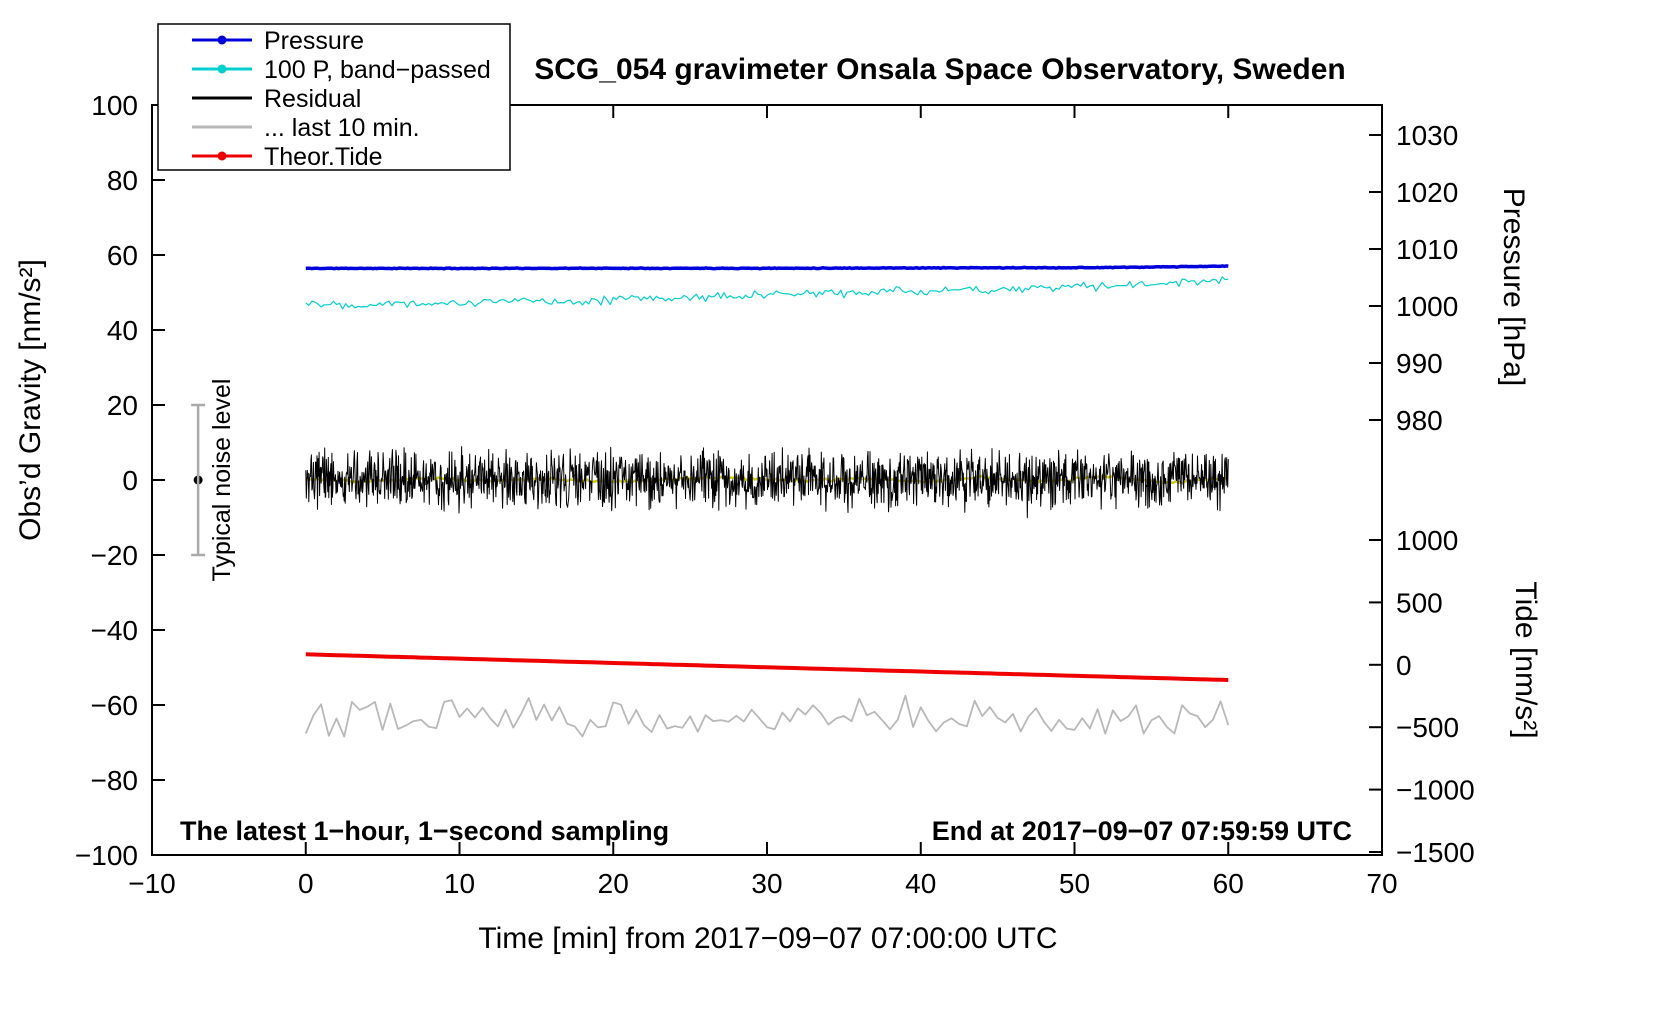 The image size is (1660, 1020). What do you see at coordinates (1381, 883) in the screenshot?
I see `x-tick-label: 70` at bounding box center [1381, 883].